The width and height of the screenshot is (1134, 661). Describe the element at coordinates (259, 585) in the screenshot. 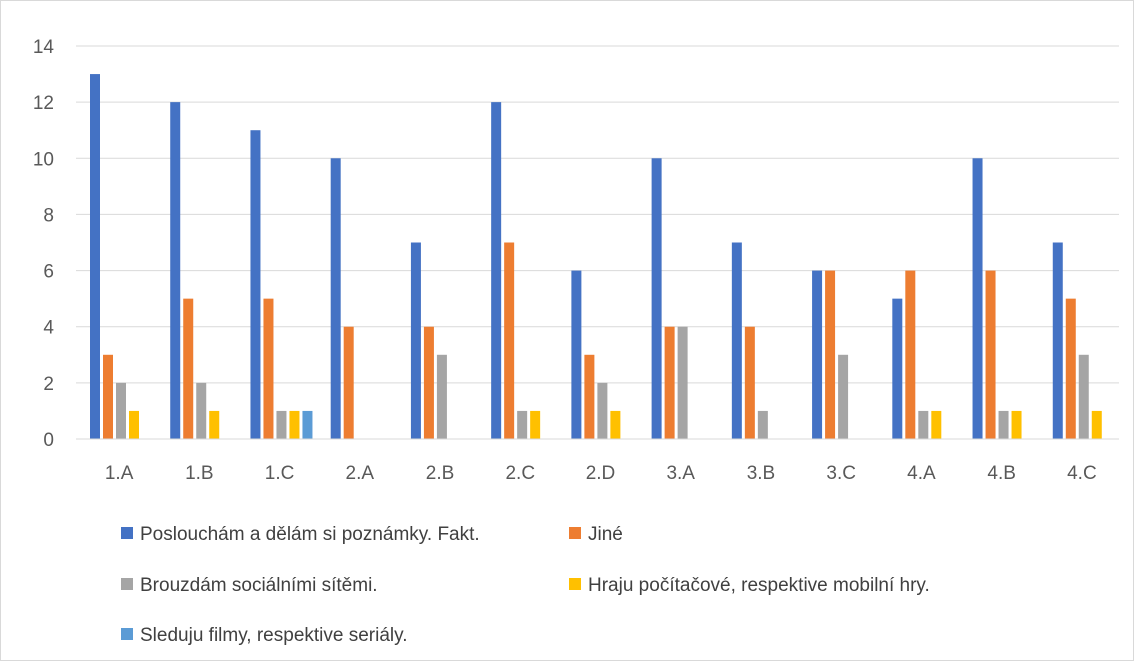

I see `legend-label: Brouzdám sociálními sítěmi.` at that location.